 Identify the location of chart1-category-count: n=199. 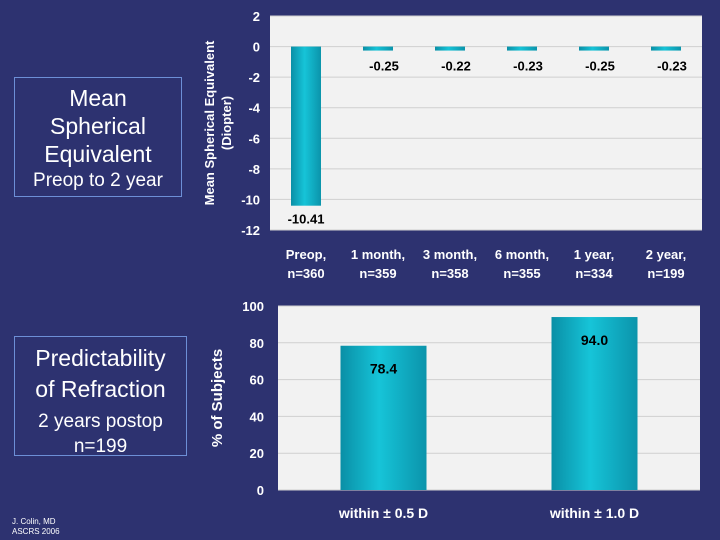
(665, 273).